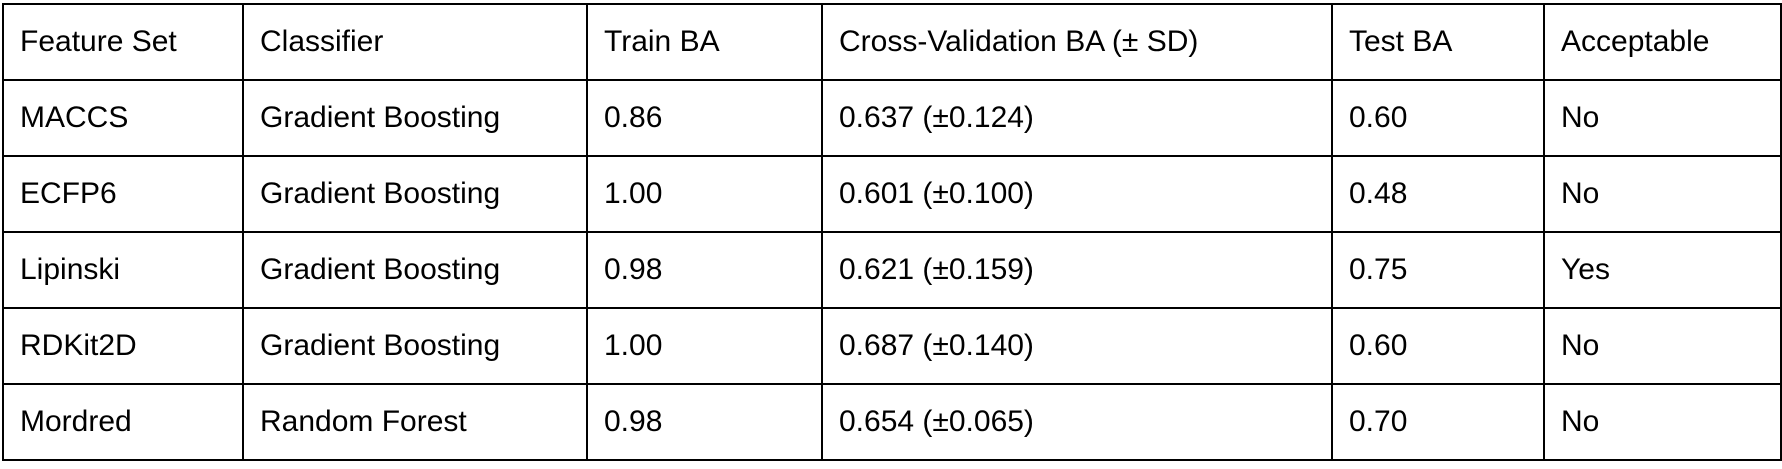  What do you see at coordinates (123, 194) in the screenshot?
I see `cell-feature-set: ECFP6` at bounding box center [123, 194].